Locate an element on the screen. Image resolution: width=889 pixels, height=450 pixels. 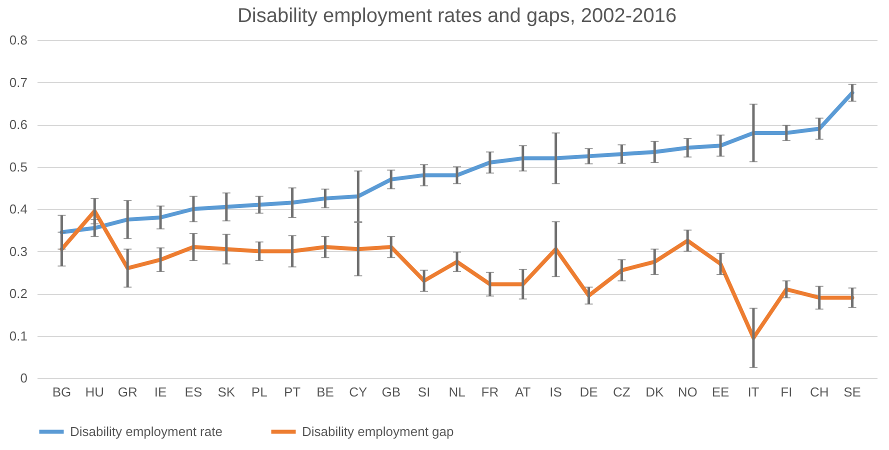
x-tick-label: DK is located at coordinates (655, 392).